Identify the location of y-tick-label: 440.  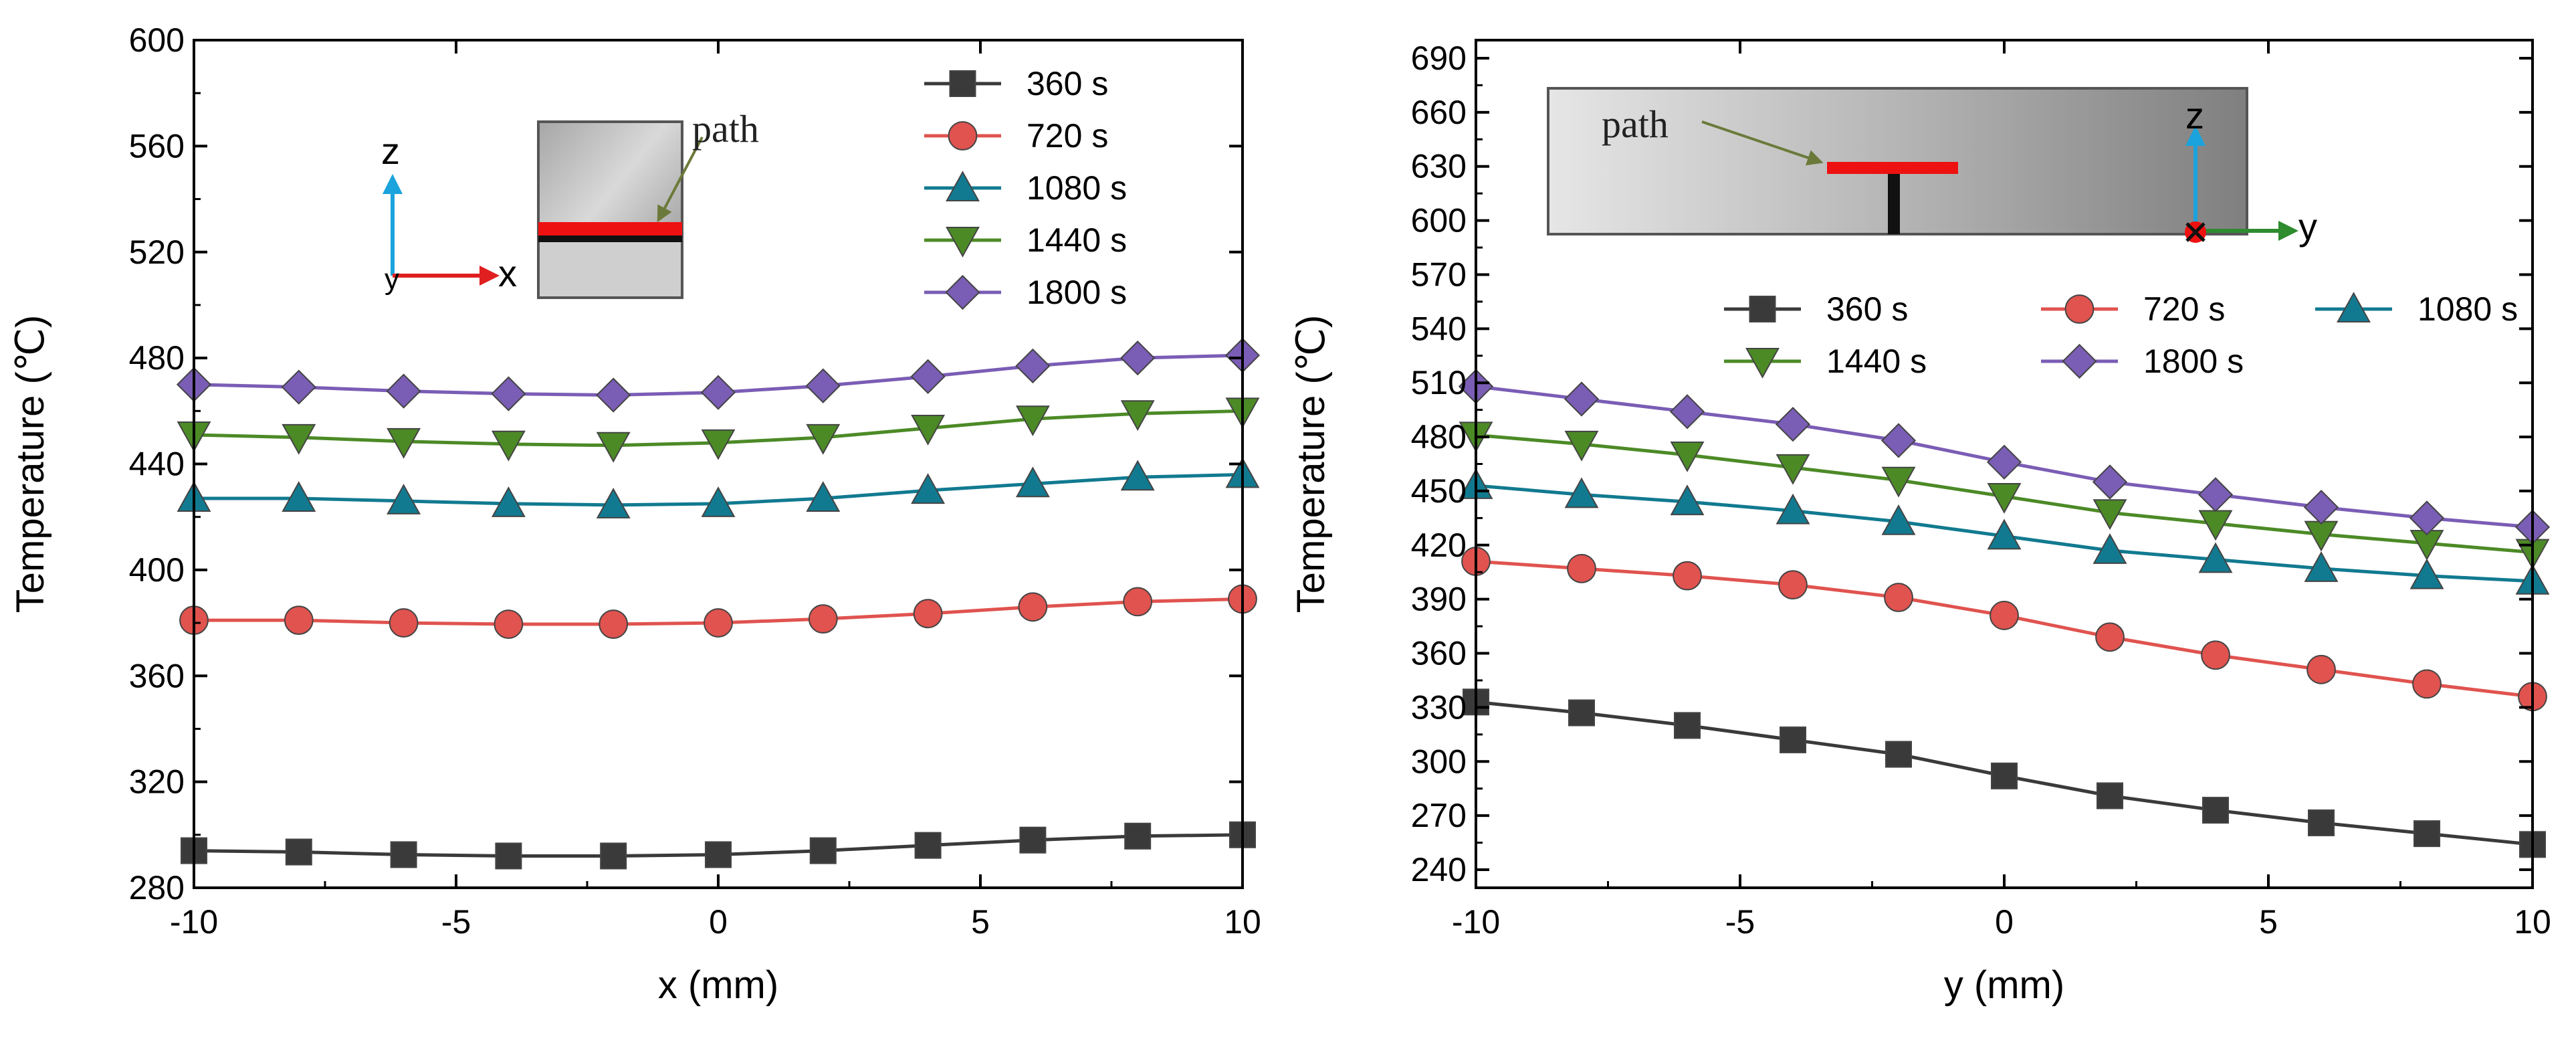
(157, 464).